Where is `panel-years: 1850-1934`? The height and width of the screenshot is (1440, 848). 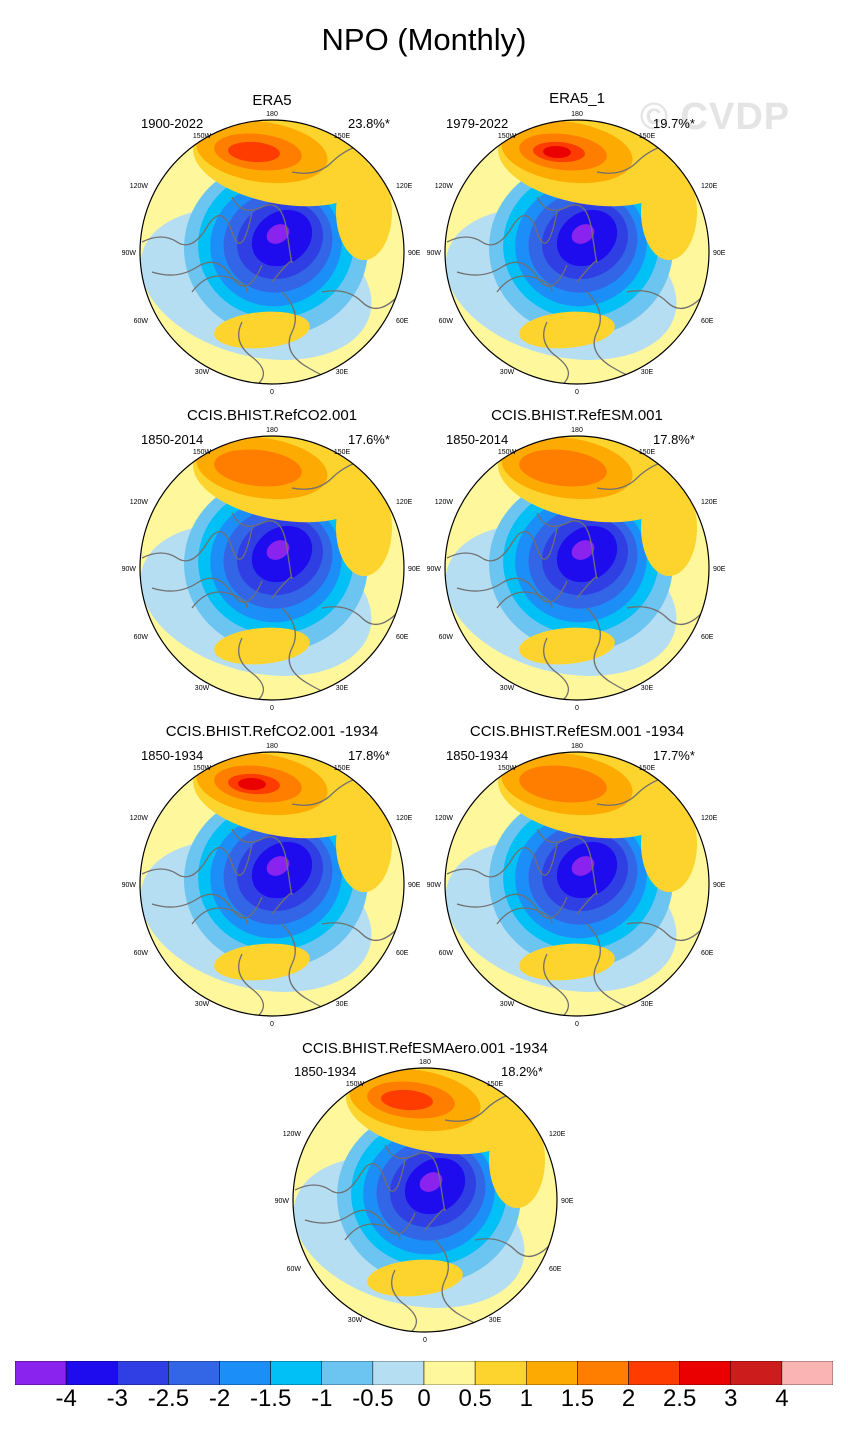 panel-years: 1850-1934 is located at coordinates (325, 1071).